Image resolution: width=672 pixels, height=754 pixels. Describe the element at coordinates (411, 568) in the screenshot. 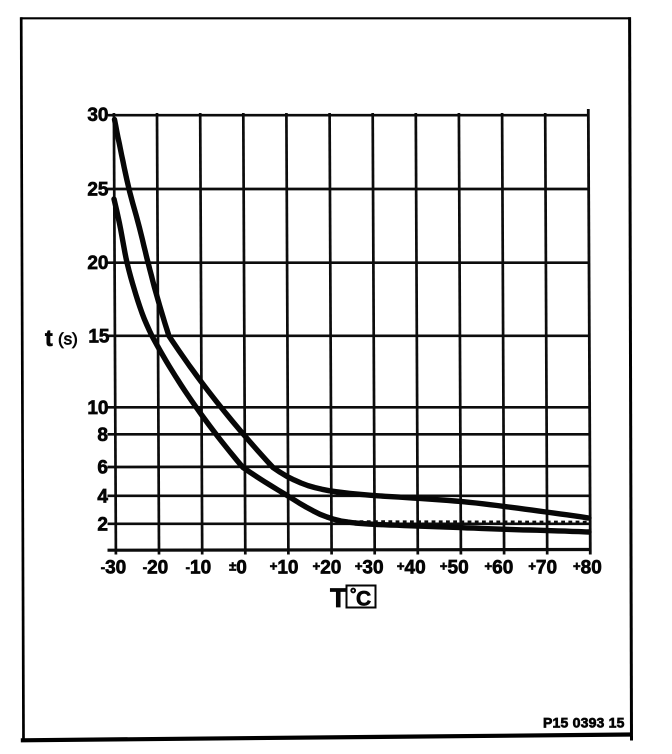

I see `svg-text: +40` at that location.